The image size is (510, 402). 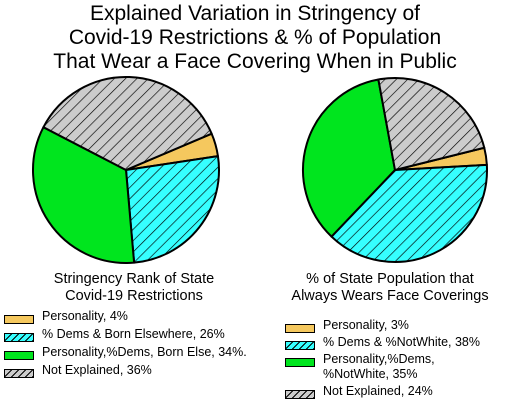 What do you see at coordinates (97, 370) in the screenshot?
I see `legend-left-label-4: Not Explained, 36%` at bounding box center [97, 370].